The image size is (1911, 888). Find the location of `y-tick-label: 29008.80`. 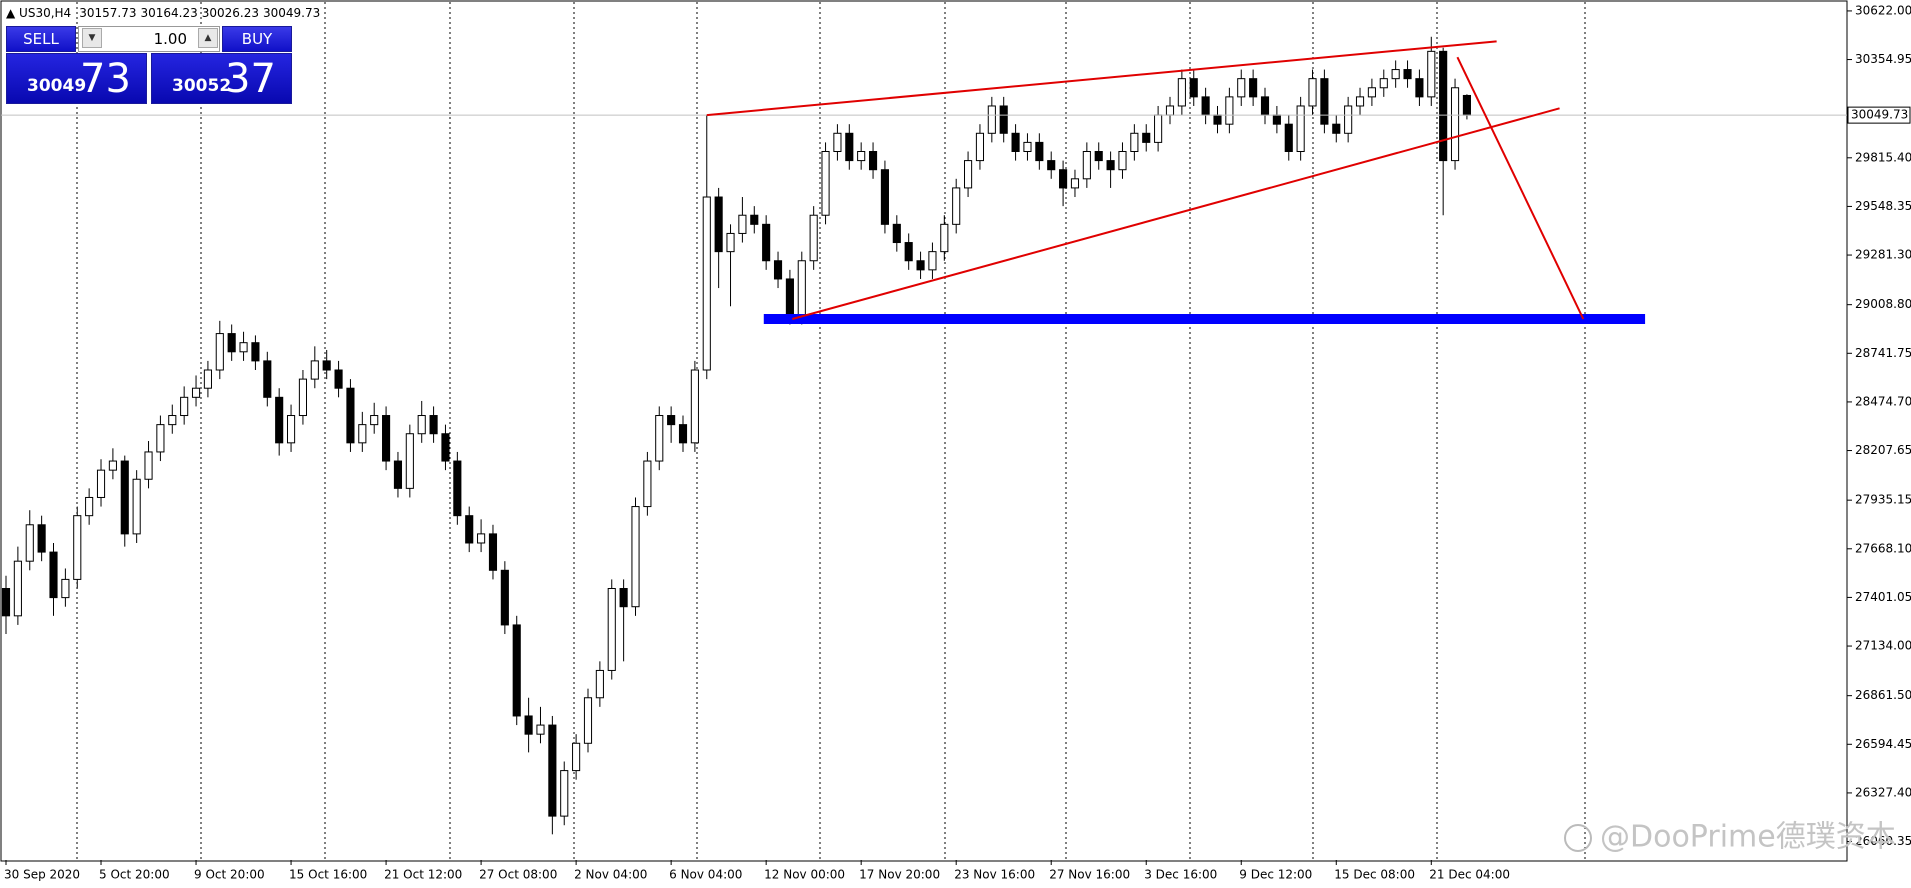

y-tick-label: 29008.80 is located at coordinates (1883, 304).